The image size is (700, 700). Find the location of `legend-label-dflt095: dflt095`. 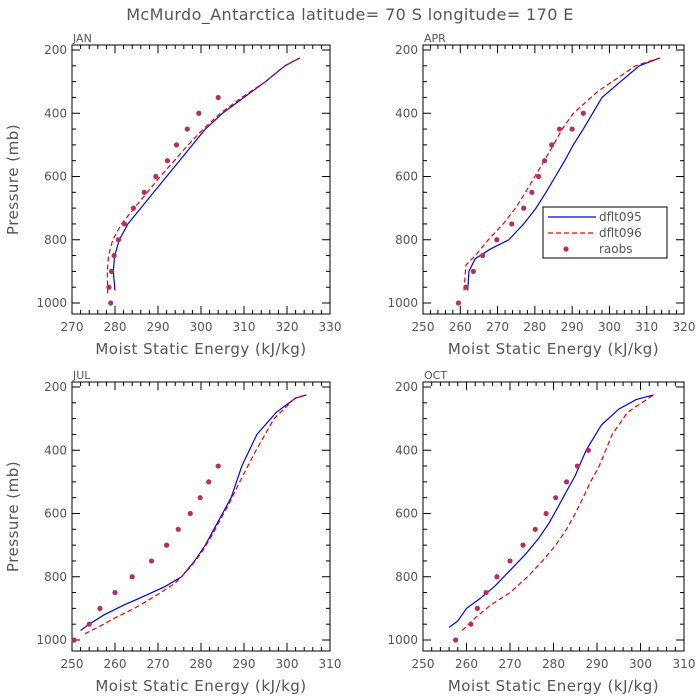

legend-label-dflt095: dflt095 is located at coordinates (620, 217).